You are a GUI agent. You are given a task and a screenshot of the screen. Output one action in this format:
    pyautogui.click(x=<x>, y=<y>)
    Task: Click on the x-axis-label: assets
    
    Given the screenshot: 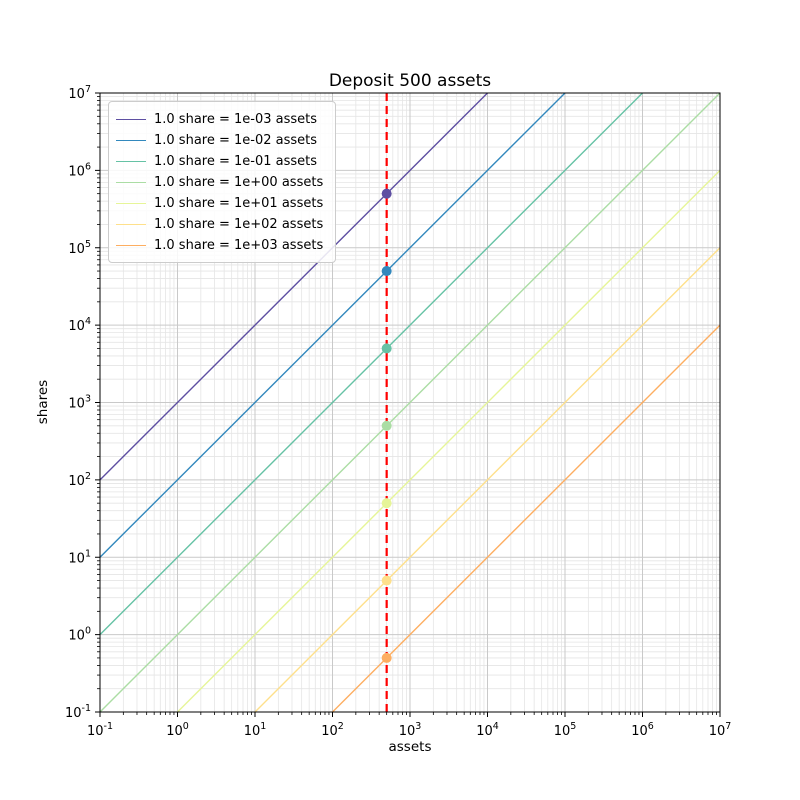 What is the action you would take?
    pyautogui.click(x=410, y=747)
    